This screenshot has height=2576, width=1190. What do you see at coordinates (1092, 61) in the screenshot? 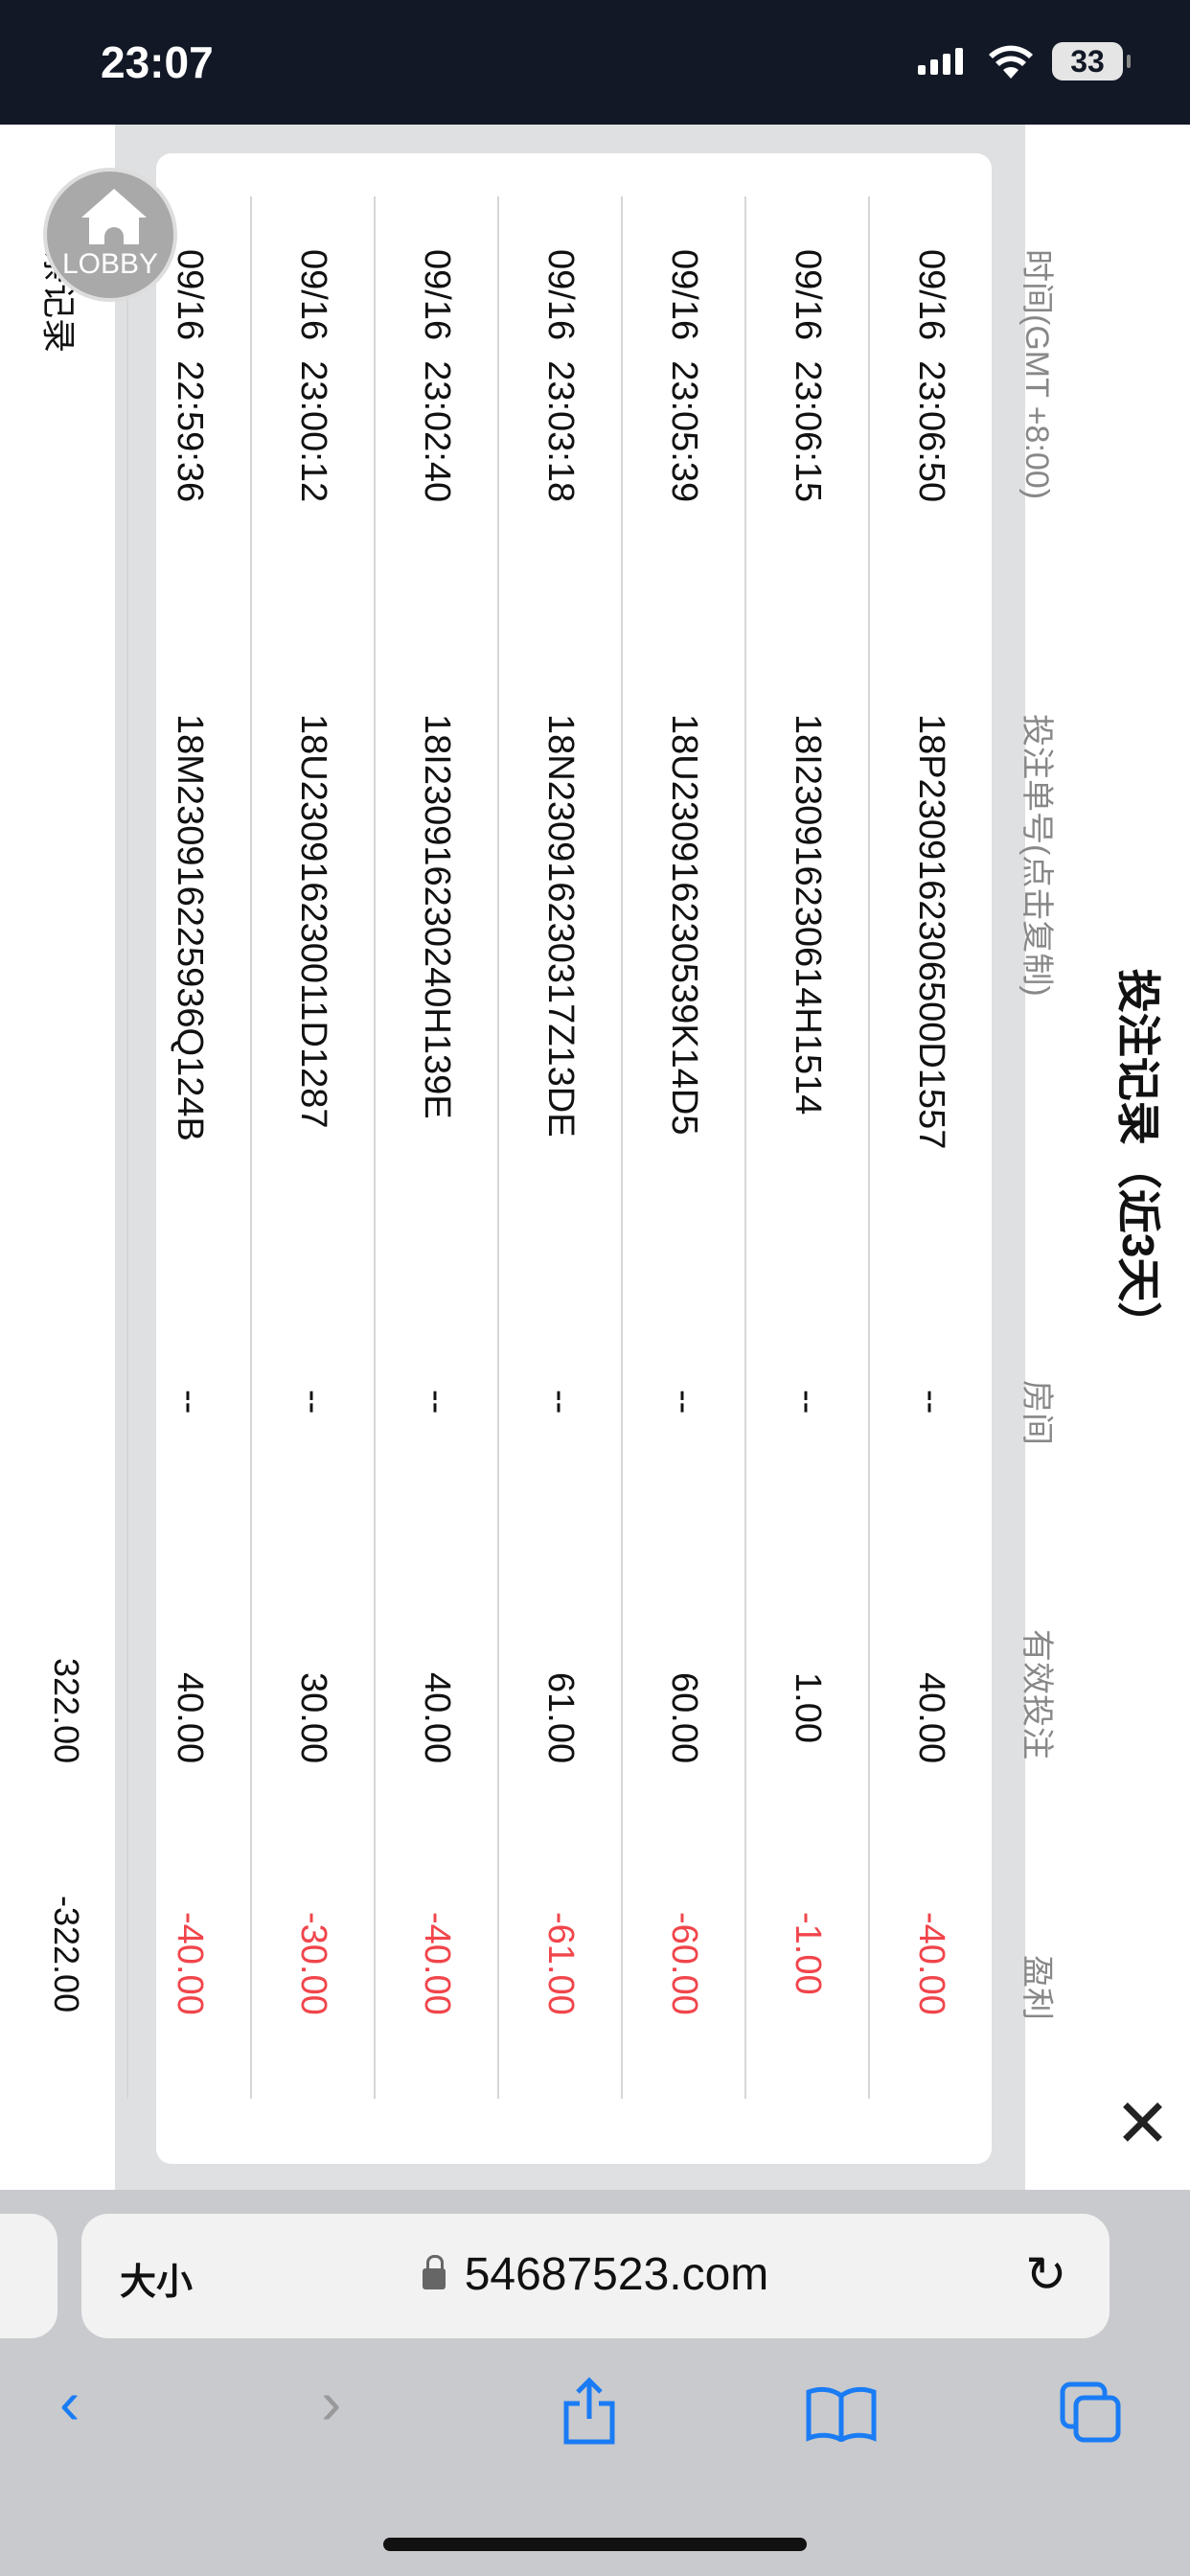
I see `battery-icon: 33` at bounding box center [1092, 61].